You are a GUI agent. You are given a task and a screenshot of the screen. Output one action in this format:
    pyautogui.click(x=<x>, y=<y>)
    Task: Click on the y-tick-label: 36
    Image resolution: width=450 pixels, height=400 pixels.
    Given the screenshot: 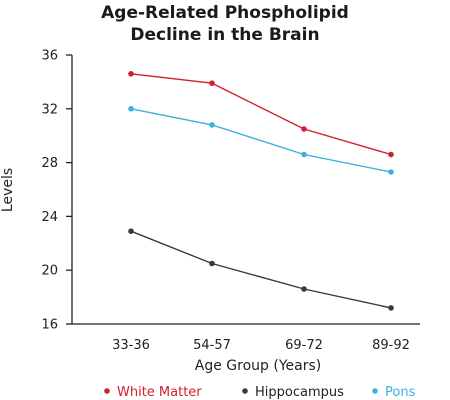 What is the action you would take?
    pyautogui.click(x=49, y=56)
    